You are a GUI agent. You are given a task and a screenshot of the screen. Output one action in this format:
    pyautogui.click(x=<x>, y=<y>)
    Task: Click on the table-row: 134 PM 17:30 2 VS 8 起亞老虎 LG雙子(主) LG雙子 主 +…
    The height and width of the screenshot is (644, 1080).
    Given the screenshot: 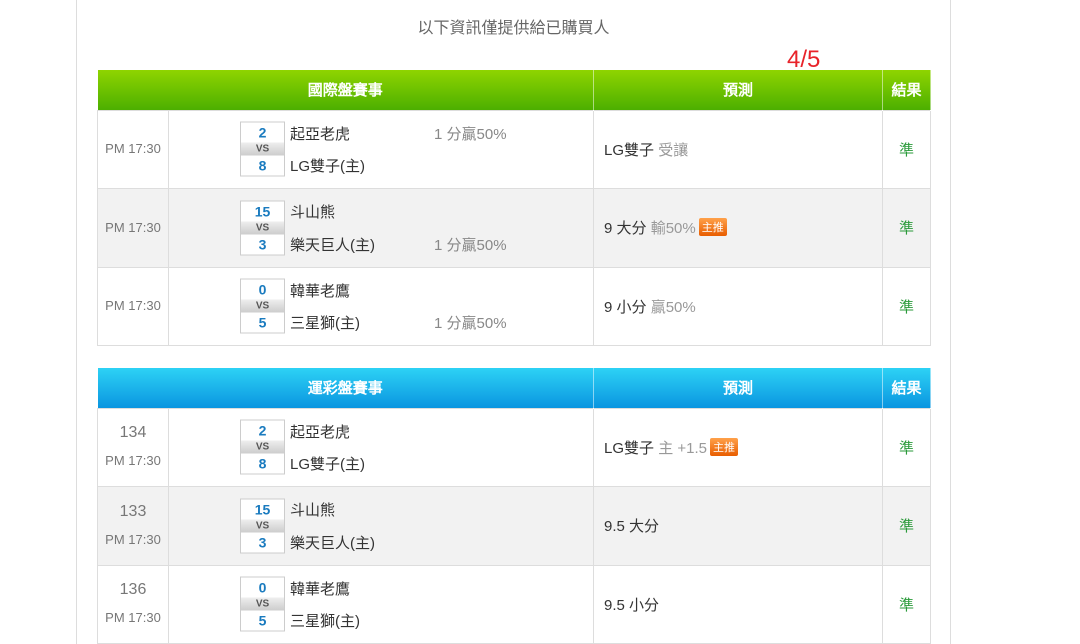 What is the action you would take?
    pyautogui.click(x=514, y=447)
    